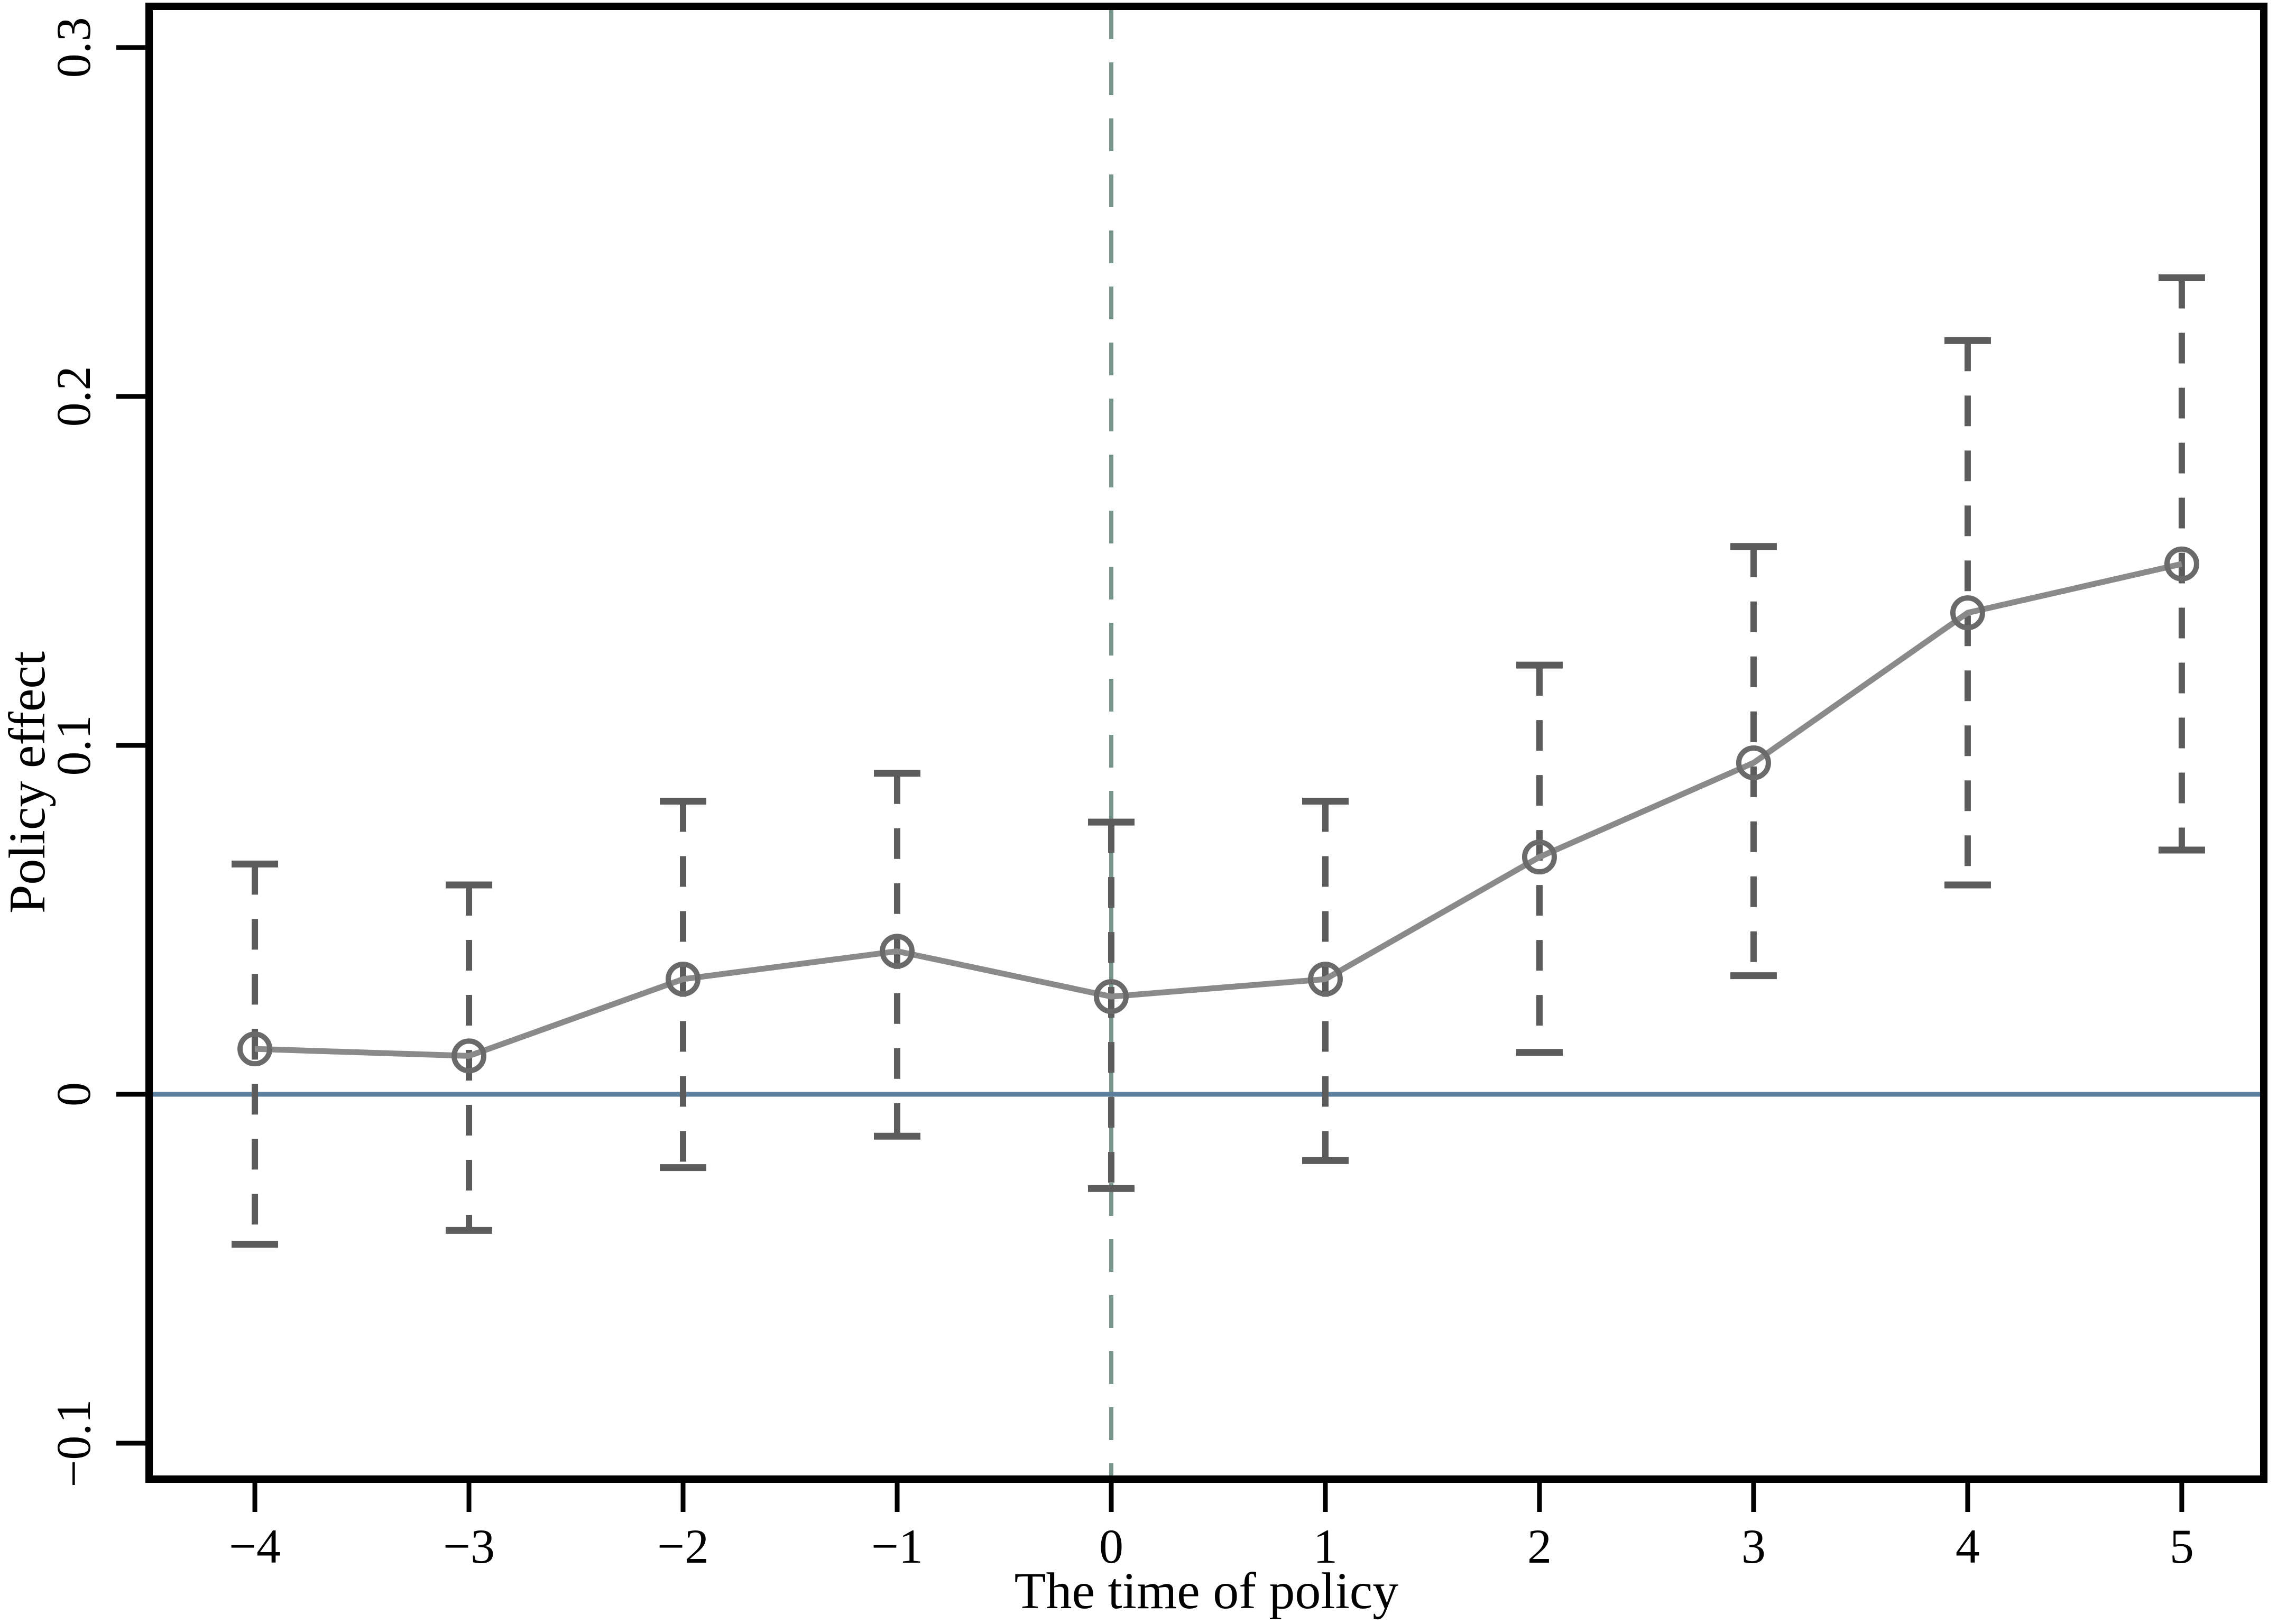 The image size is (2277, 1624). I want to click on x-axis-title: The time of policy, so click(1207, 1592).